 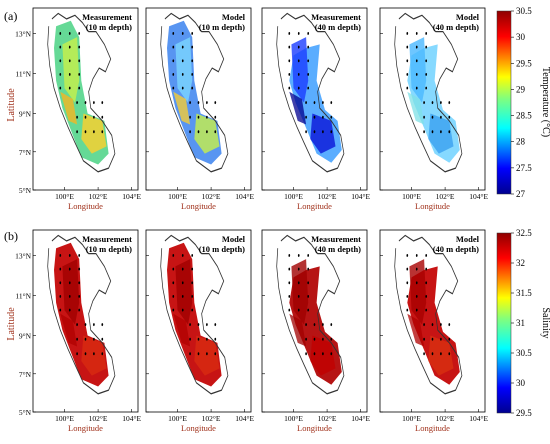 What do you see at coordinates (521, 89) in the screenshot?
I see `colorbar-tick-label: 29` at bounding box center [521, 89].